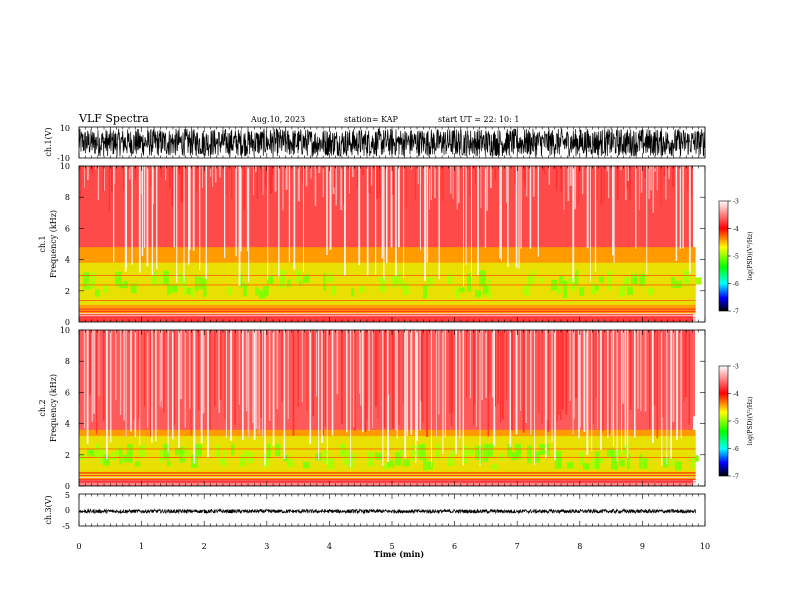 This screenshot has height=612, width=792. I want to click on colorbar-tick-label: -3, so click(736, 367).